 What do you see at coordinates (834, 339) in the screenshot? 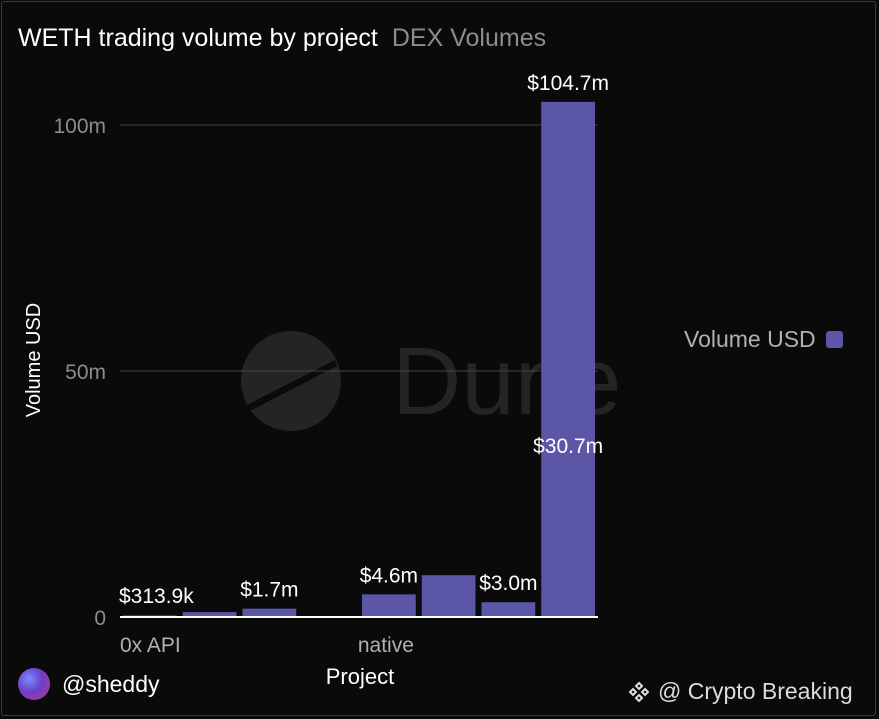
I see `legend-swatch` at bounding box center [834, 339].